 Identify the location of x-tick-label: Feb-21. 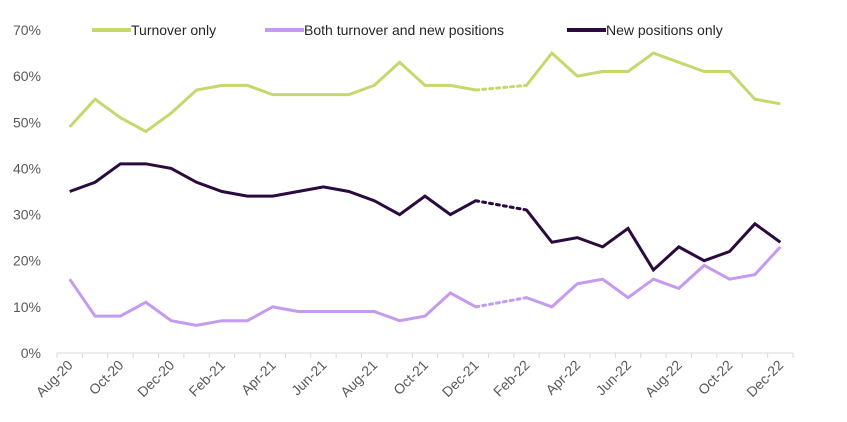
(206, 378).